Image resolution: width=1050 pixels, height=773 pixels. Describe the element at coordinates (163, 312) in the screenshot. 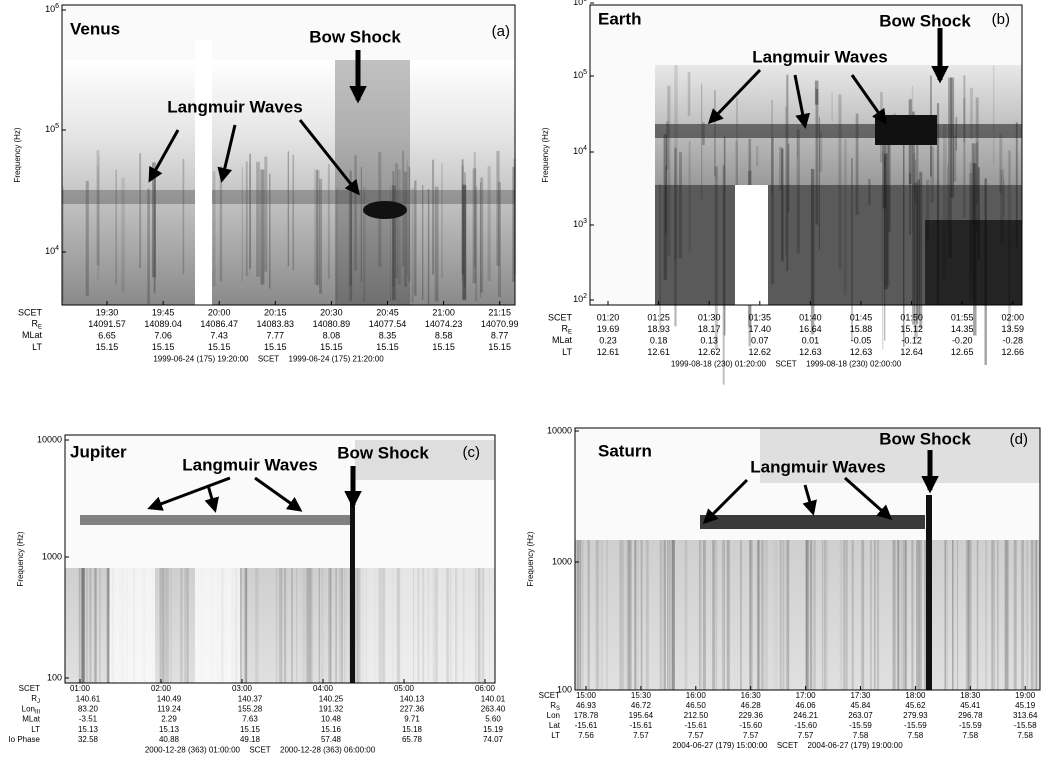

I see `x-tick-label: 19:45` at that location.